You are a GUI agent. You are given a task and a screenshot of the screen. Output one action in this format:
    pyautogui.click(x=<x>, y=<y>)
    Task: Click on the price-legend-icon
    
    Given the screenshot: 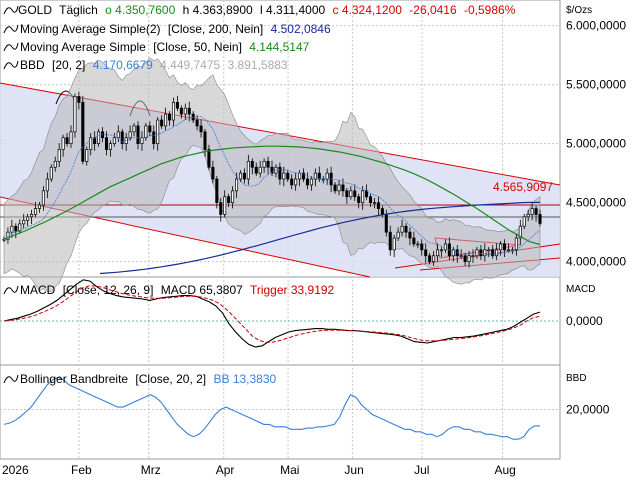 What is the action you would take?
    pyautogui.click(x=11, y=10)
    